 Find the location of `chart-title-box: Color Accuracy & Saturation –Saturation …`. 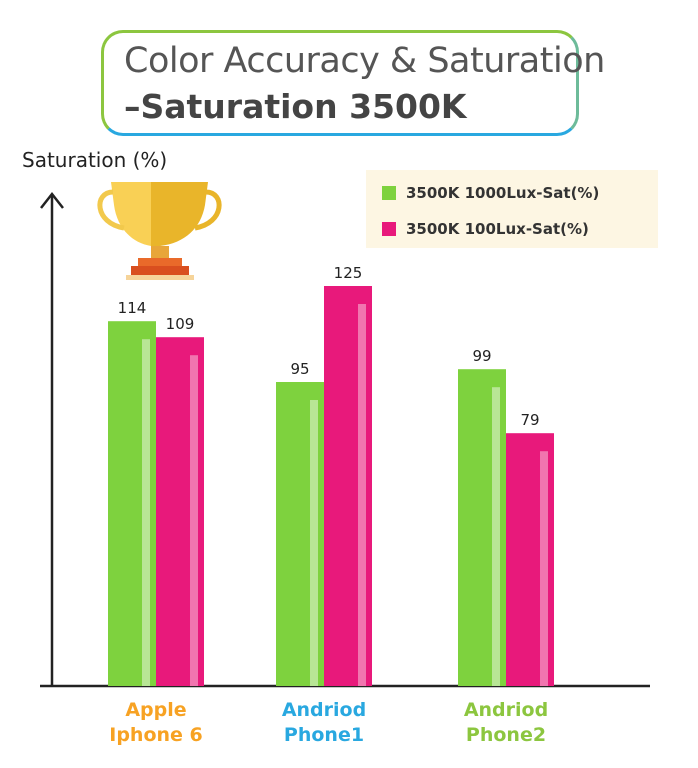

chart-title-box: Color Accuracy & Saturation –Saturation … is located at coordinates (353, 83).